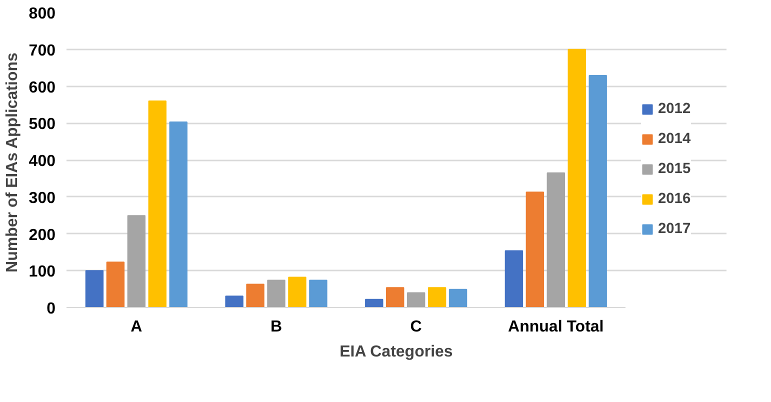  What do you see at coordinates (42, 125) in the screenshot?
I see `y-tick-label: 500` at bounding box center [42, 125].